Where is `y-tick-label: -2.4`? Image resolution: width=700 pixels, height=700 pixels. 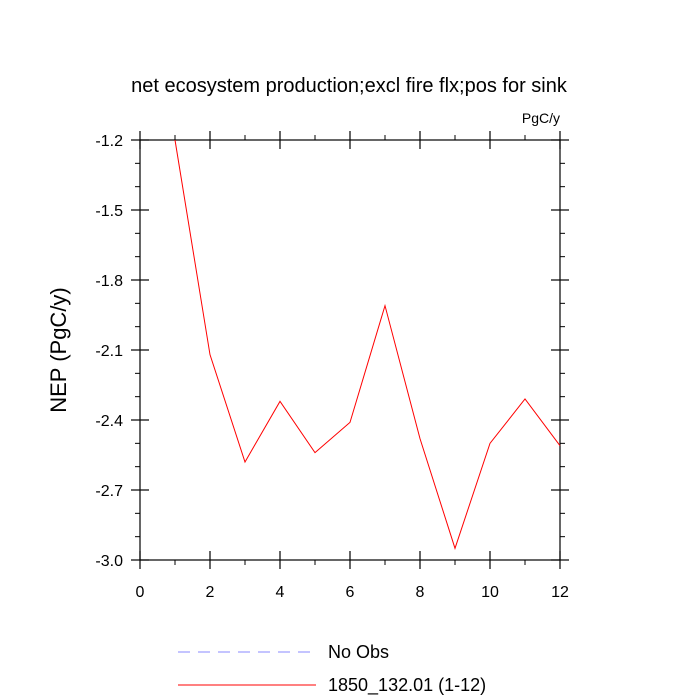 y-tick-label: -2.4 is located at coordinates (109, 421).